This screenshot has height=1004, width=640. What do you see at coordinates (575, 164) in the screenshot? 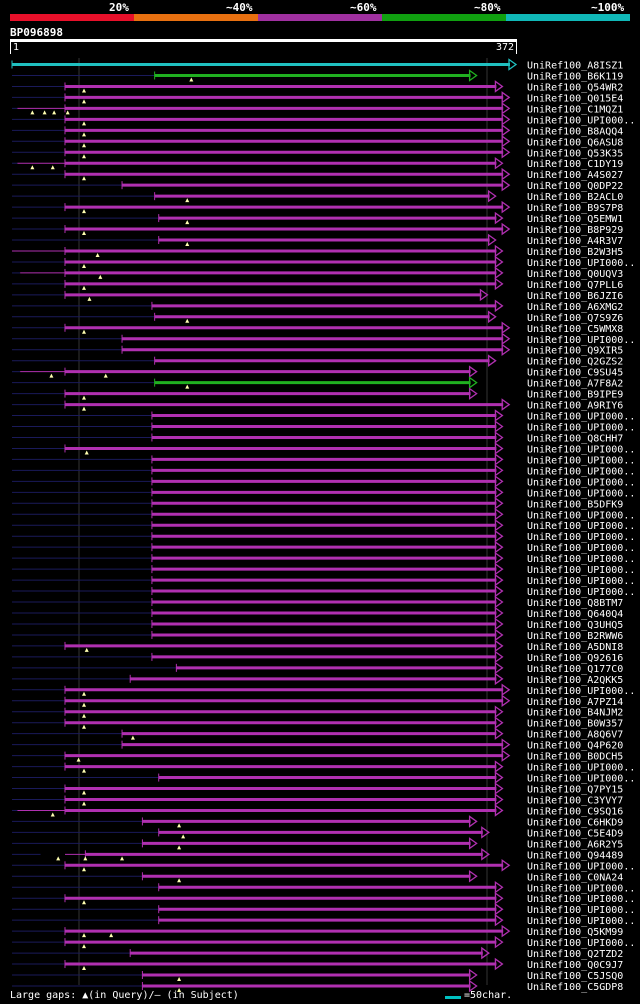
I see `hit-label: UniRef100_C1DY19` at bounding box center [575, 164].